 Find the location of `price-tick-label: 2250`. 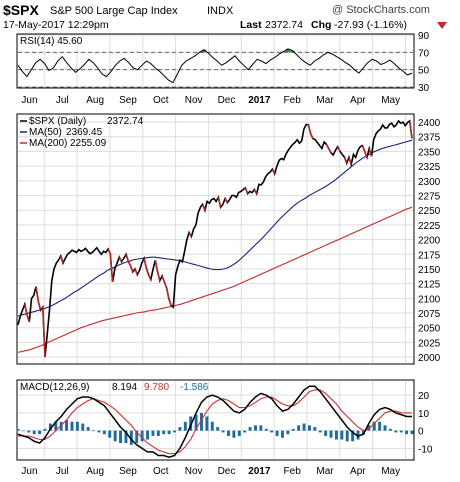

price-tick-label: 2250 is located at coordinates (429, 211).